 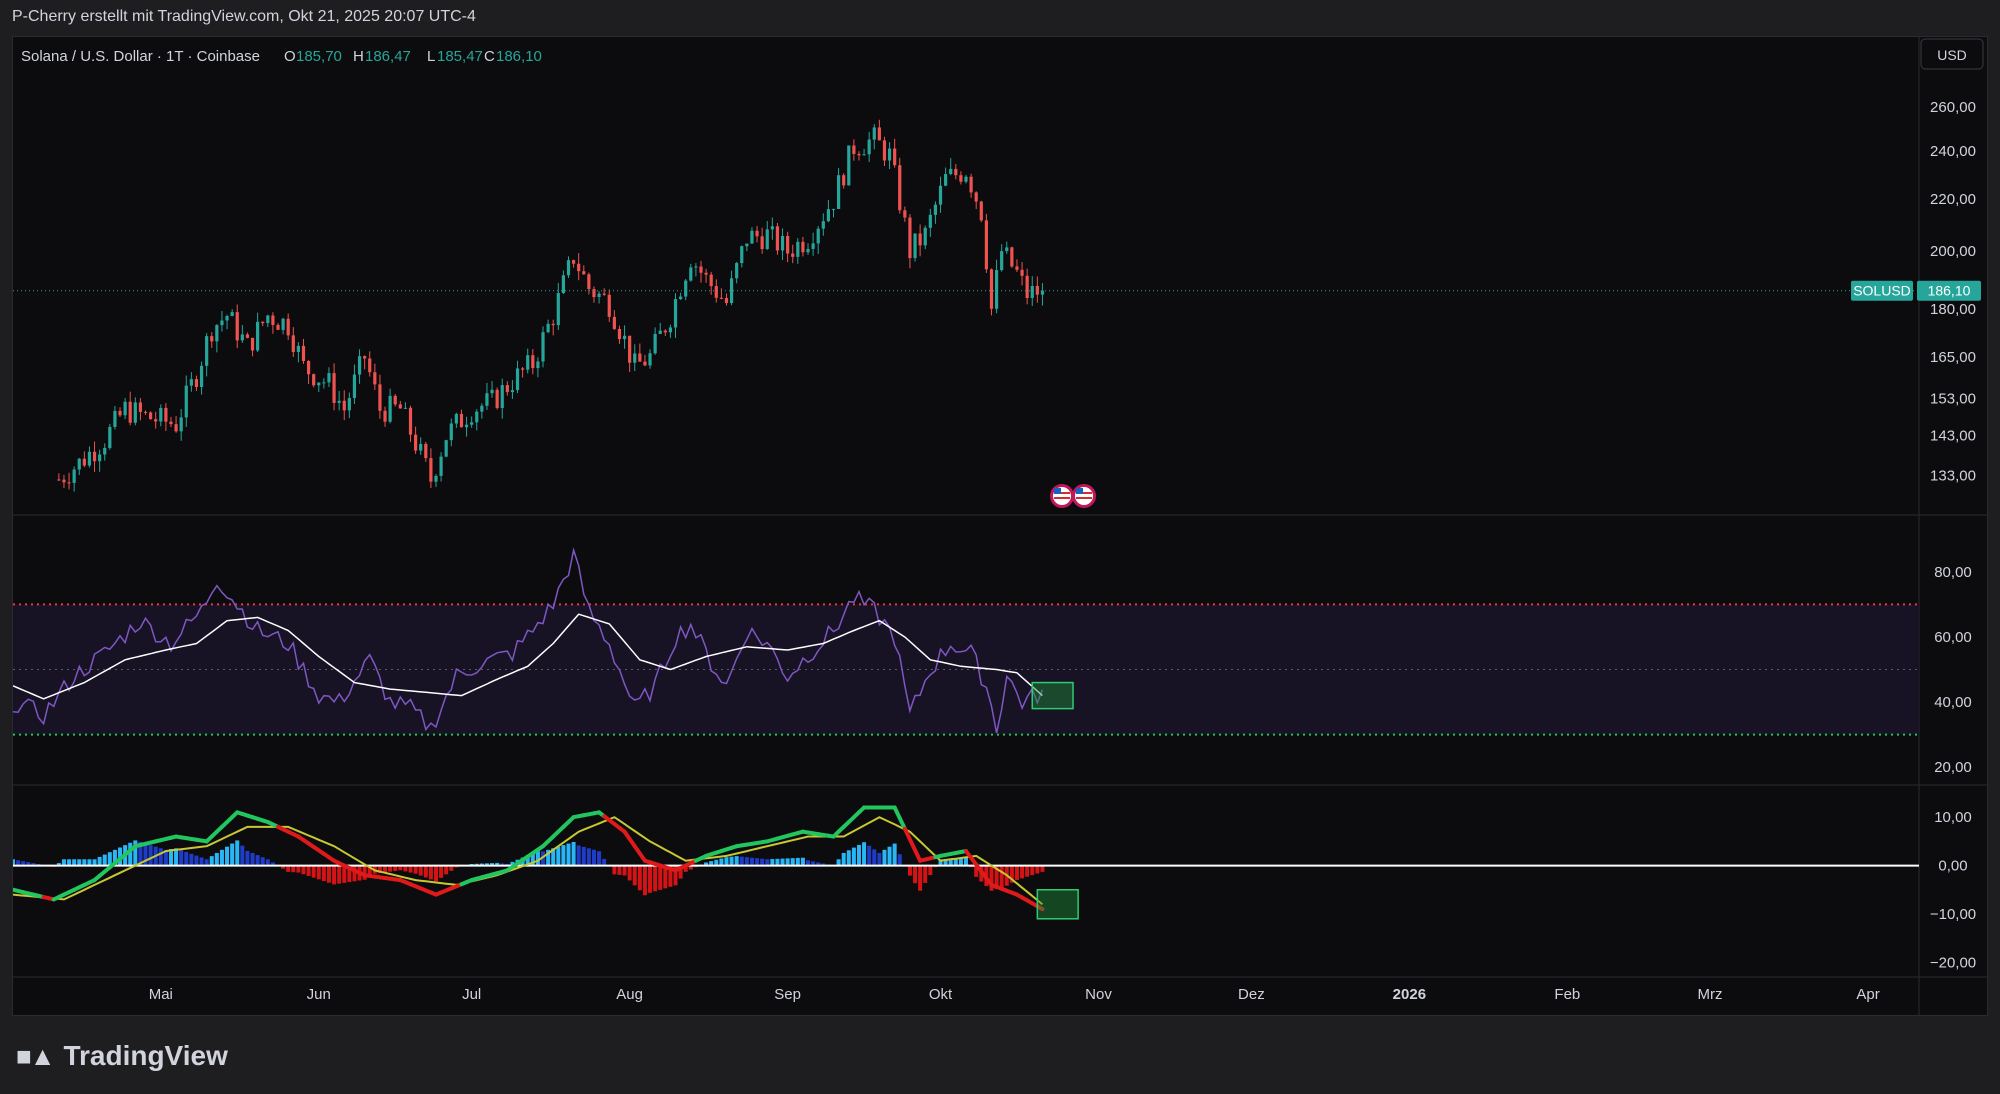 I want to click on currency-button-frame, so click(x=1952, y=54).